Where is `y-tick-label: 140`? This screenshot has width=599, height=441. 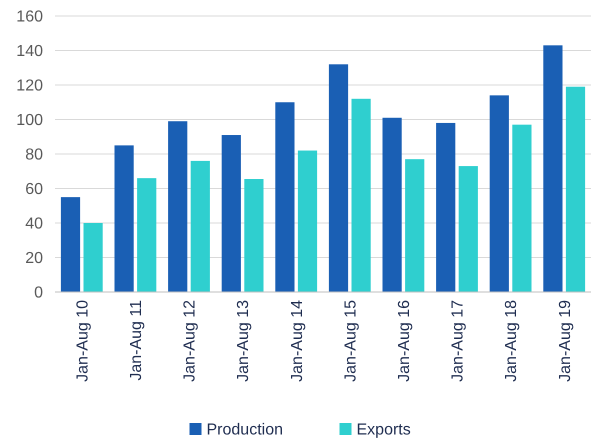 y-tick-label: 140 is located at coordinates (30, 51).